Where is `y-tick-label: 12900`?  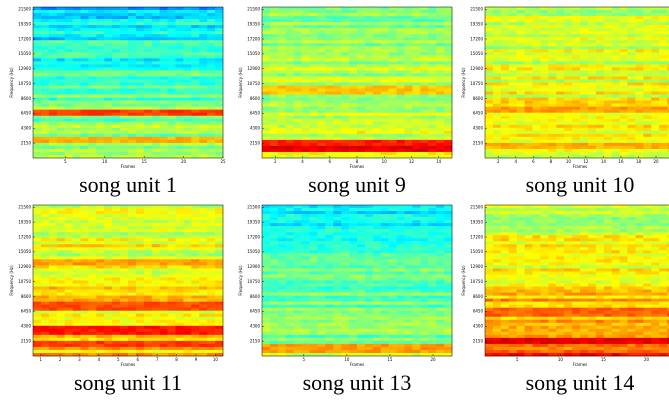 y-tick-label: 12900 is located at coordinates (24, 266).